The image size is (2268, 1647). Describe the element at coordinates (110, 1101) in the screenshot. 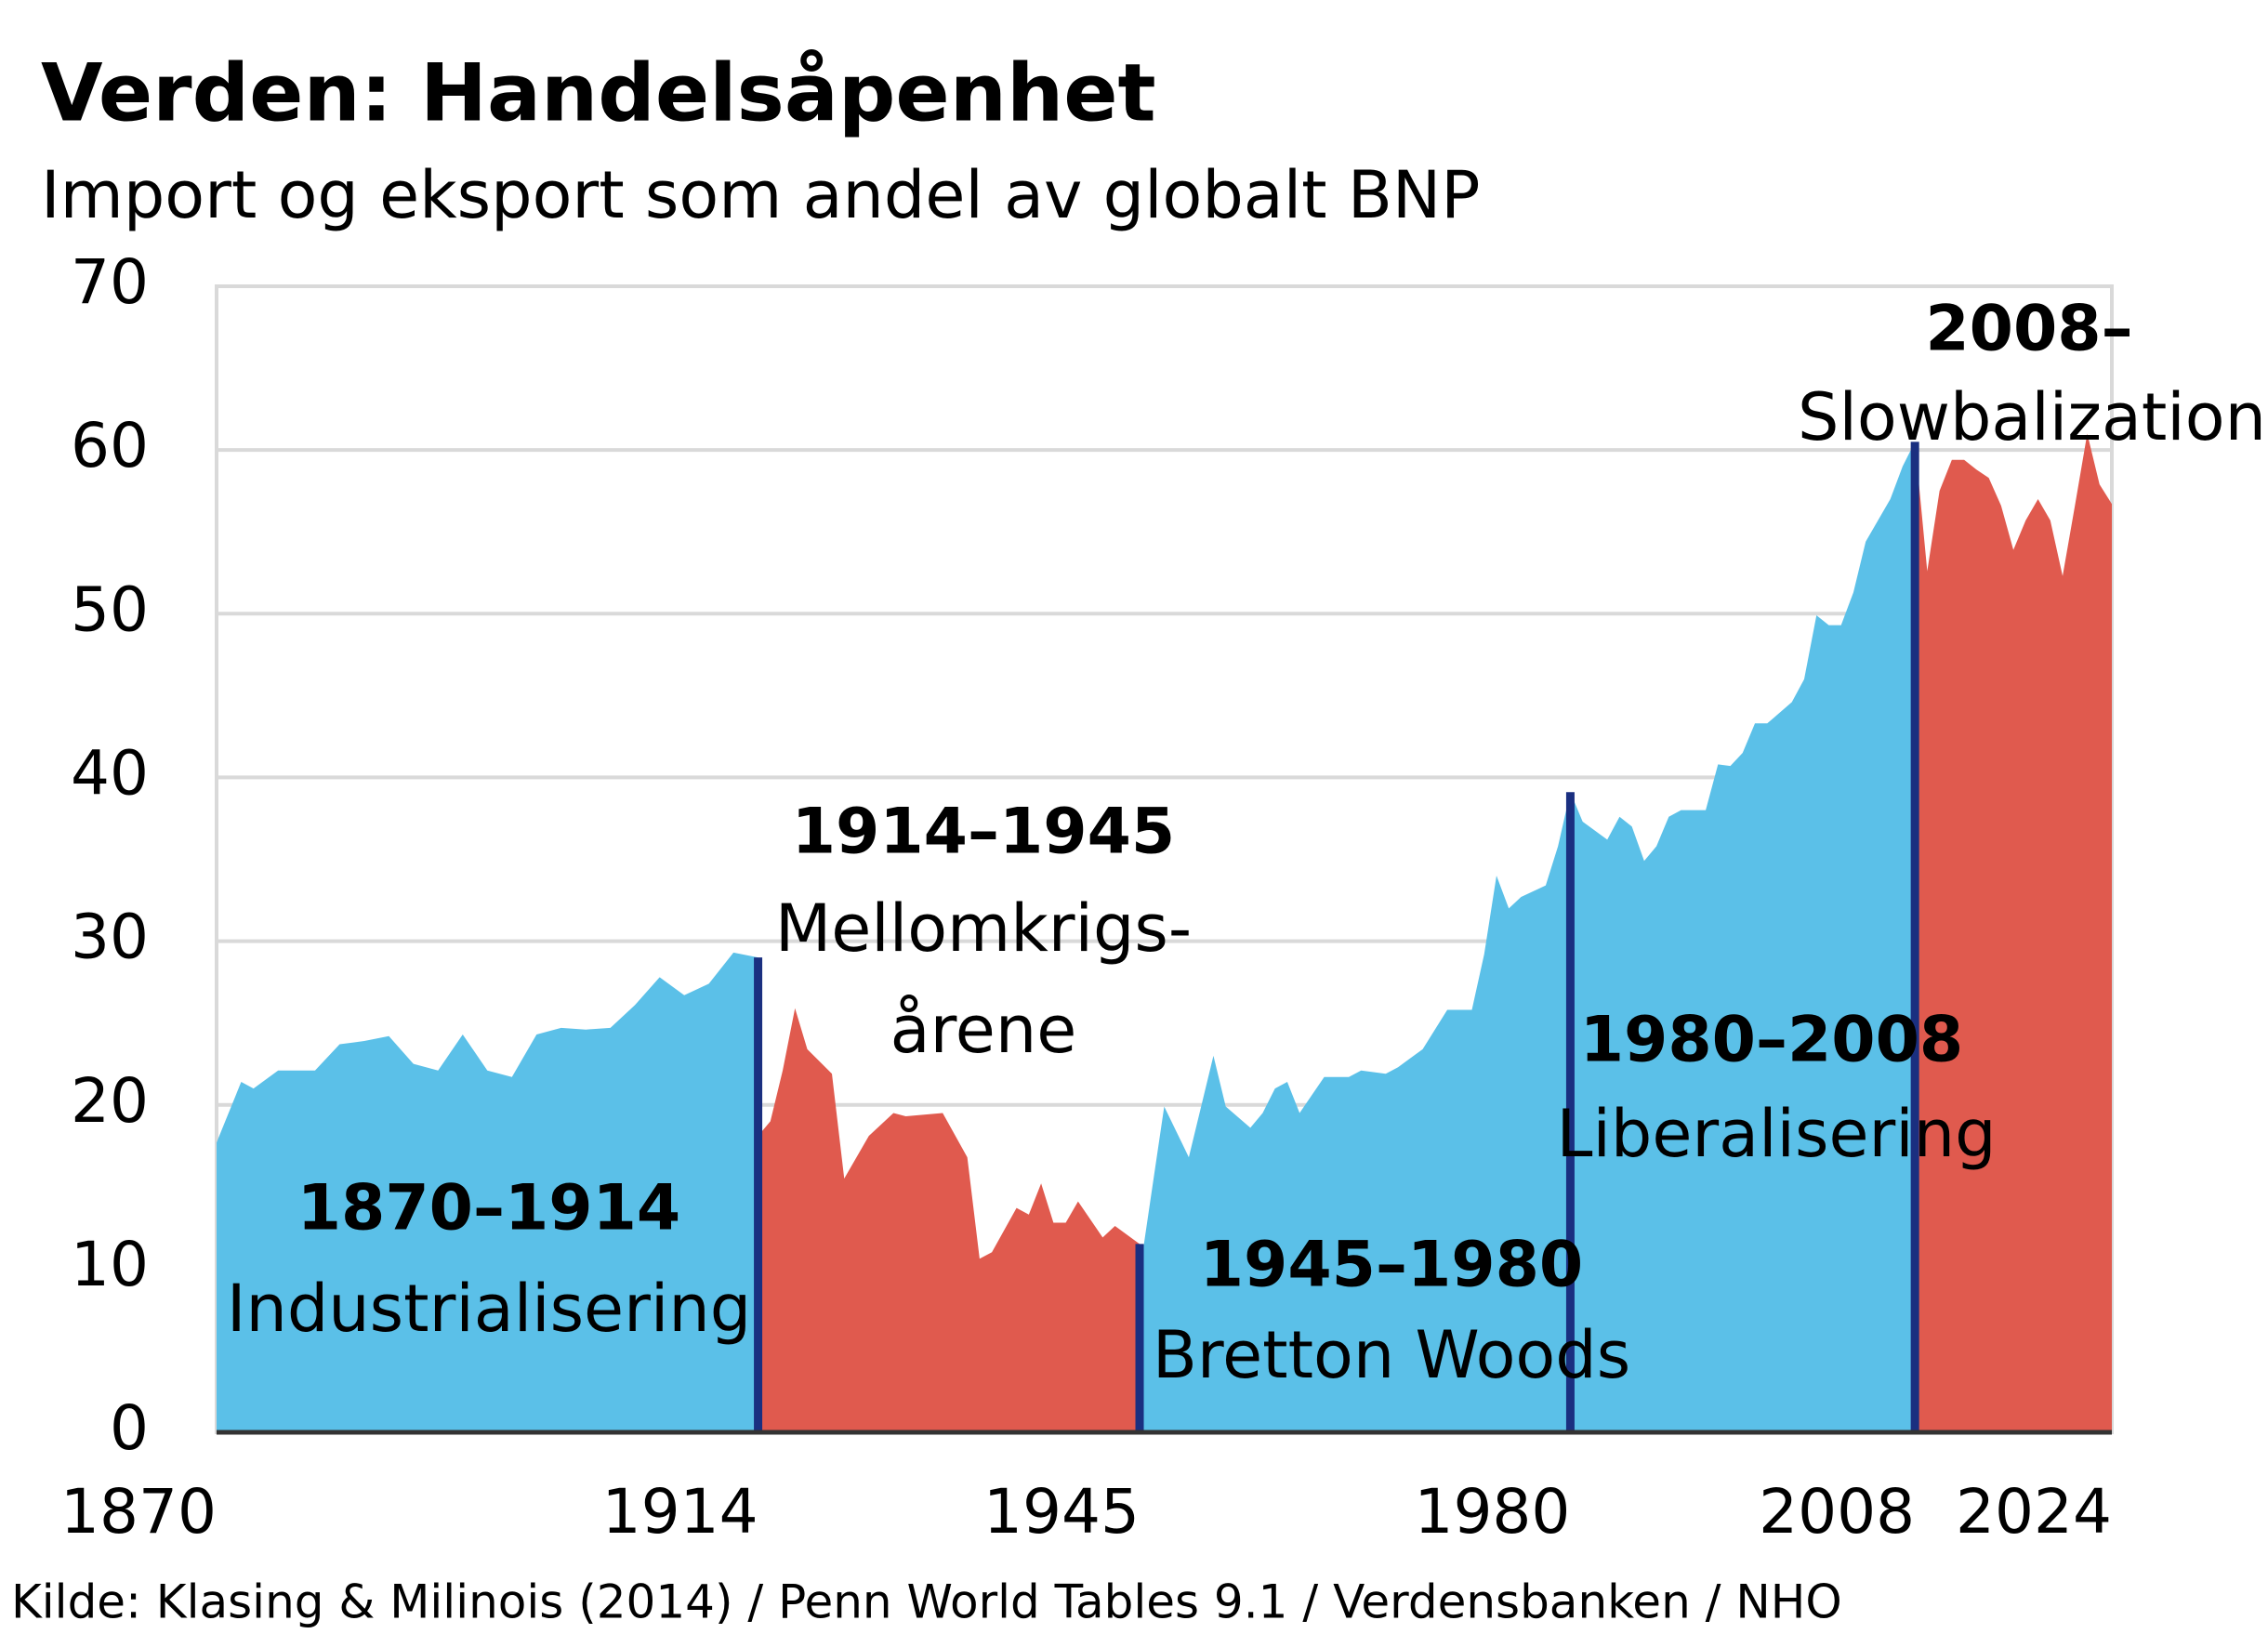

I see `y-tick-label: 20` at that location.